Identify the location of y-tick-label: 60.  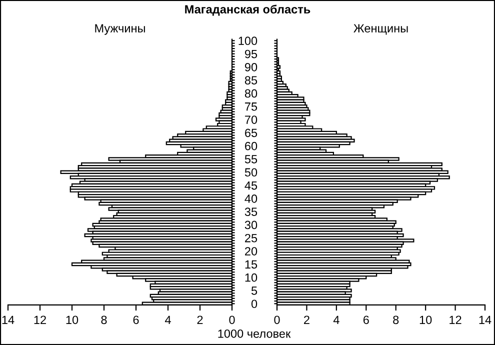
(251, 146).